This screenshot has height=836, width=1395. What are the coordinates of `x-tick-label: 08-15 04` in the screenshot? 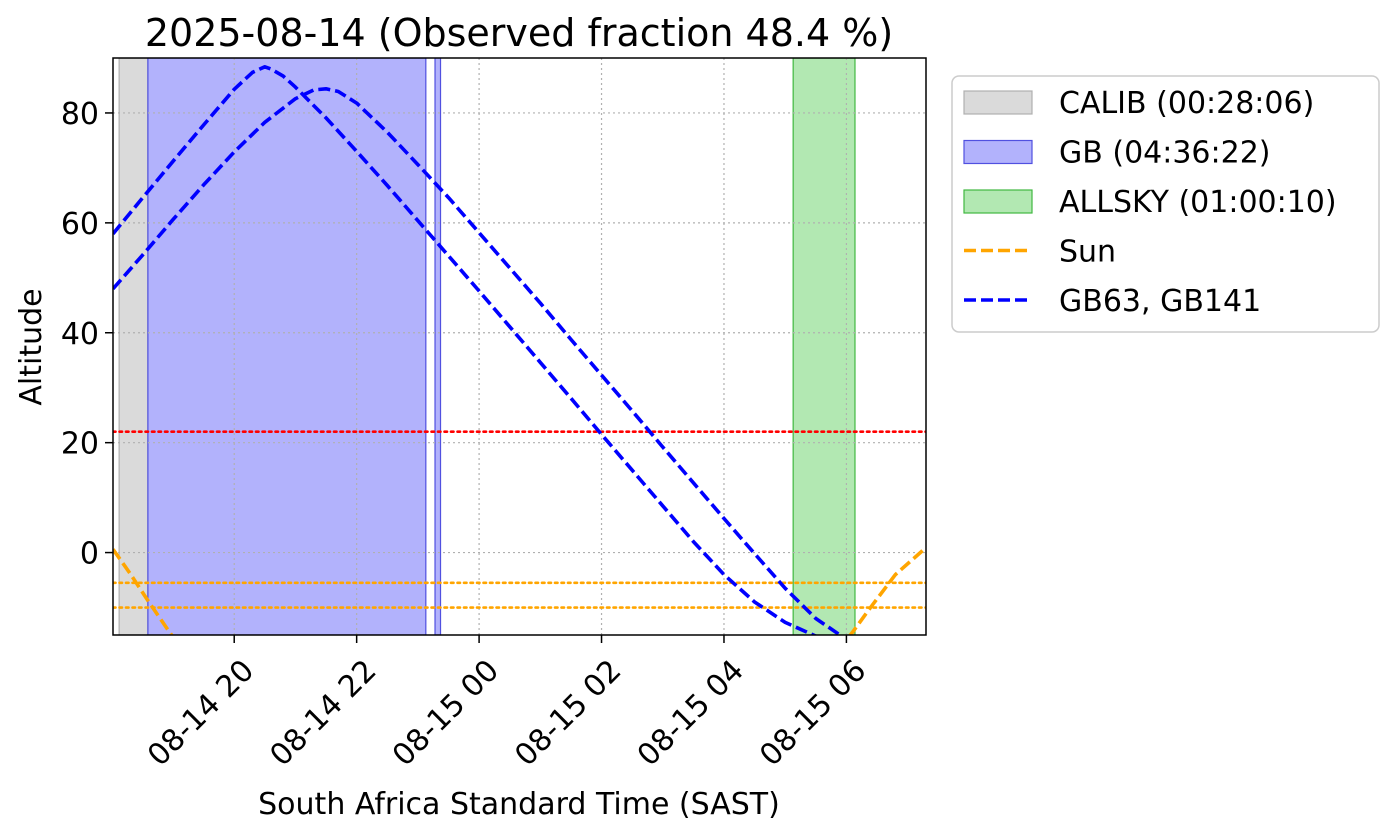 It's located at (691, 713).